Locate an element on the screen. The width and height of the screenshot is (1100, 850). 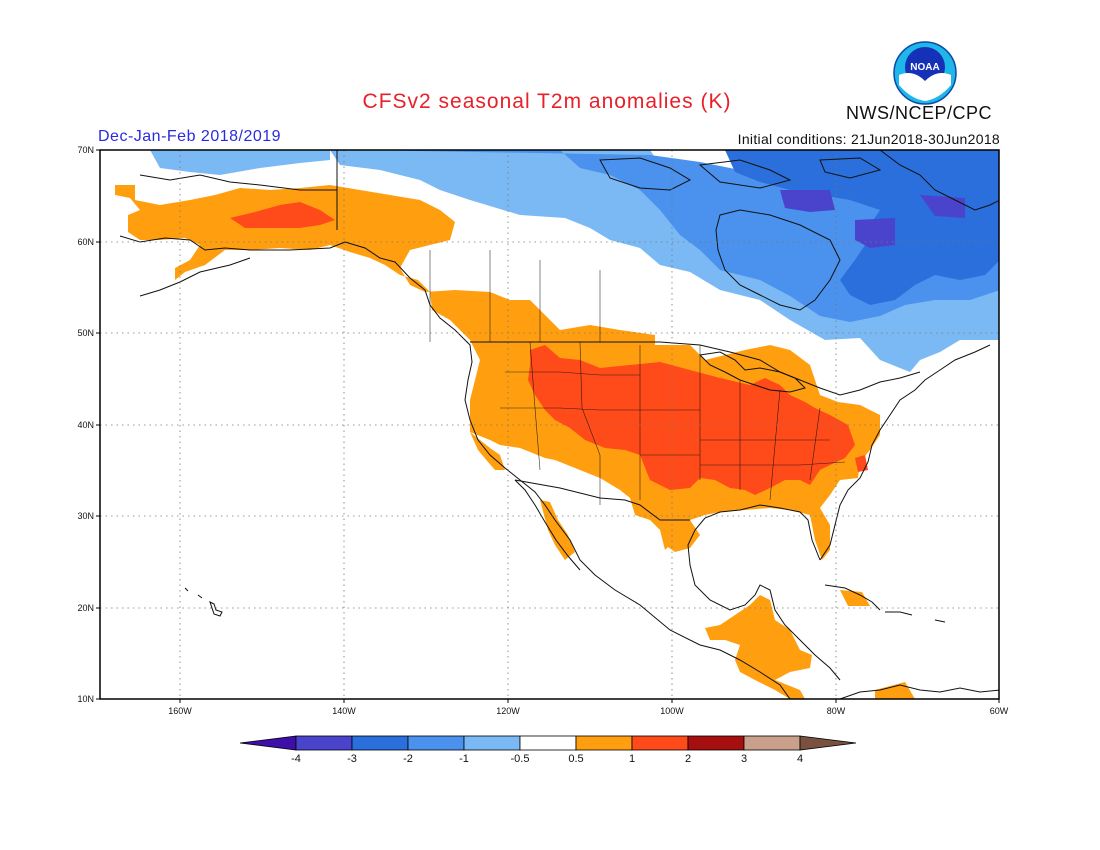
agency-label: NWS/NCEP/CPC is located at coordinates (919, 113).